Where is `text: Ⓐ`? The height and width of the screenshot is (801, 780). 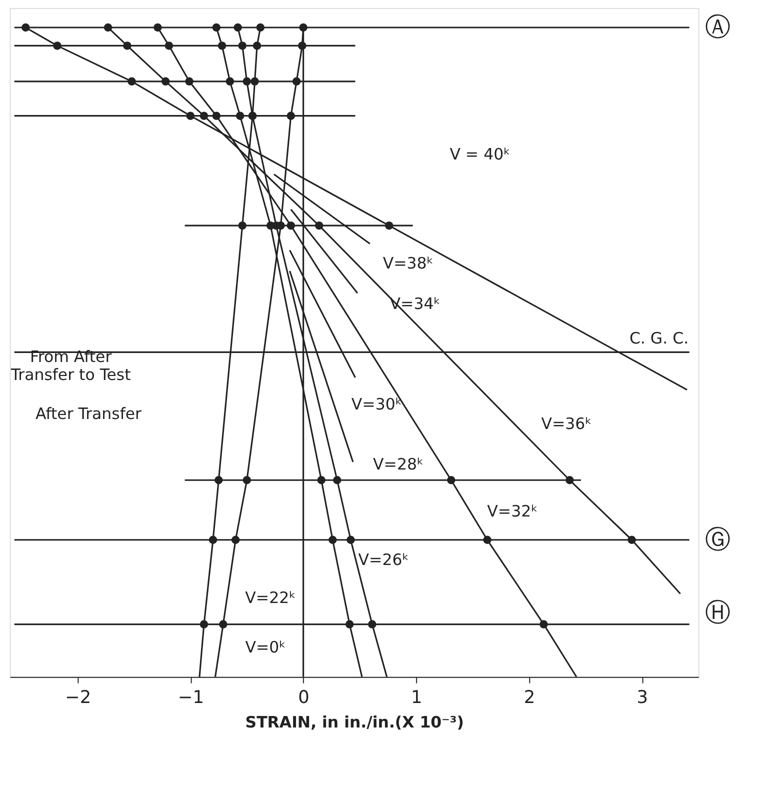 text: Ⓐ is located at coordinates (718, 27).